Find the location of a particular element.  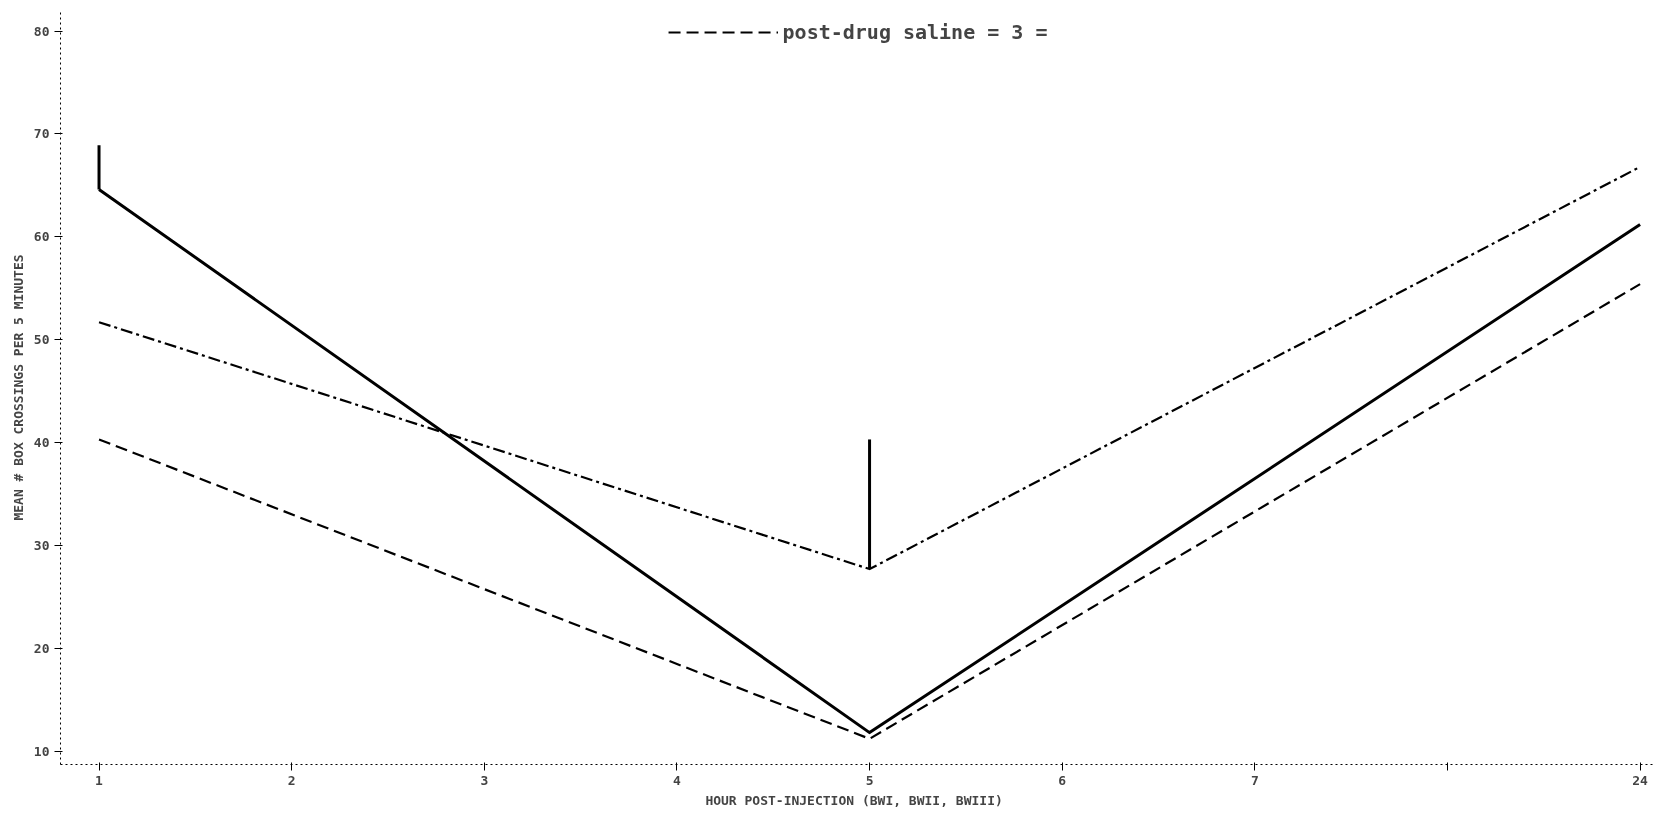

x-tick-label: 3 is located at coordinates (484, 780).